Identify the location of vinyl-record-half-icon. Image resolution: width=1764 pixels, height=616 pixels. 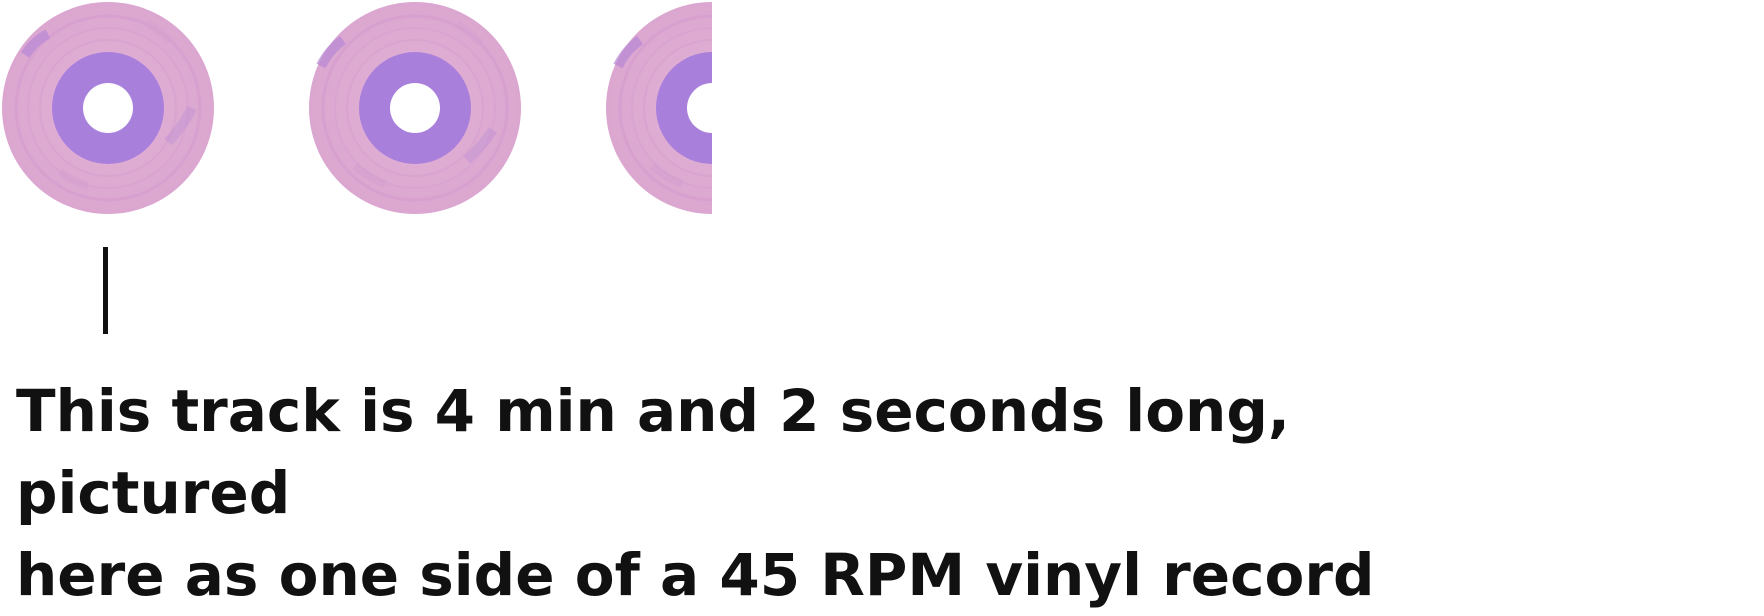
(658, 108).